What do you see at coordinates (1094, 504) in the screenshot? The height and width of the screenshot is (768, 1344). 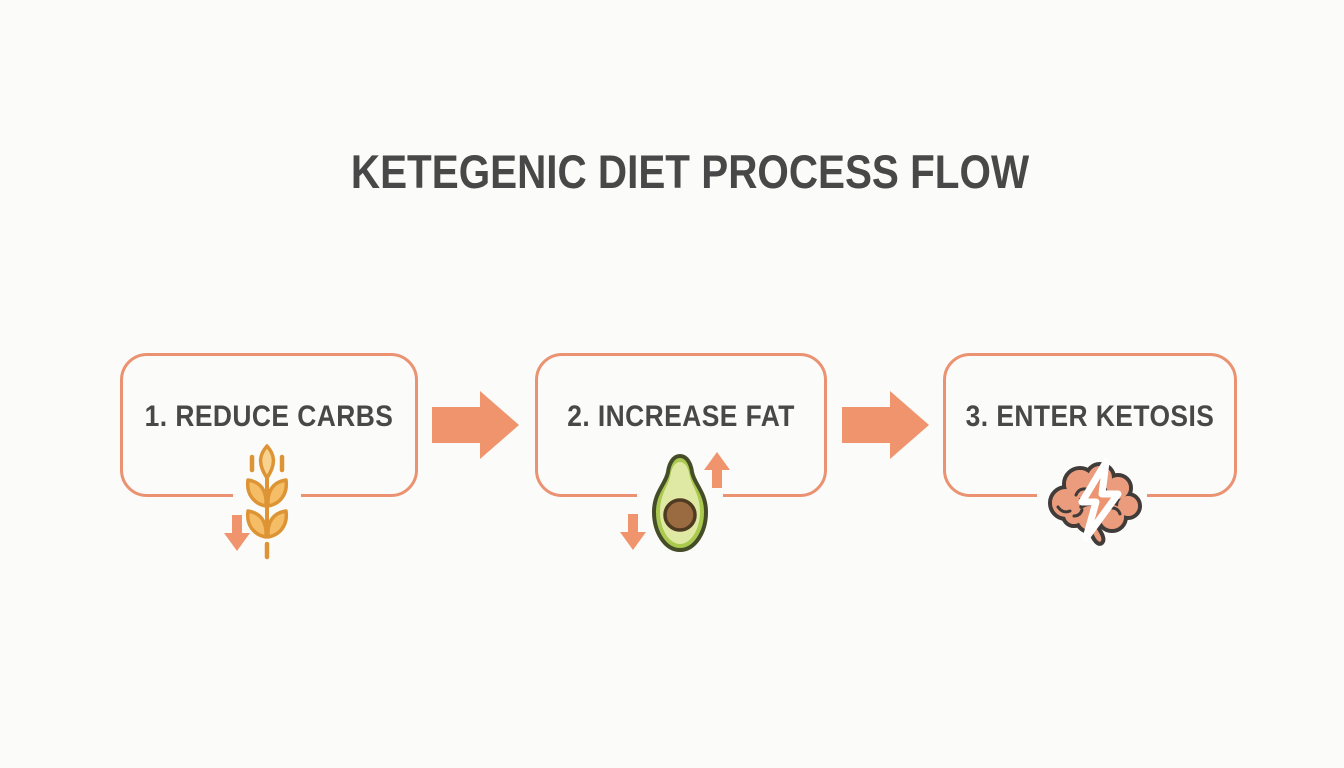 I see `brain-lightning-icon` at bounding box center [1094, 504].